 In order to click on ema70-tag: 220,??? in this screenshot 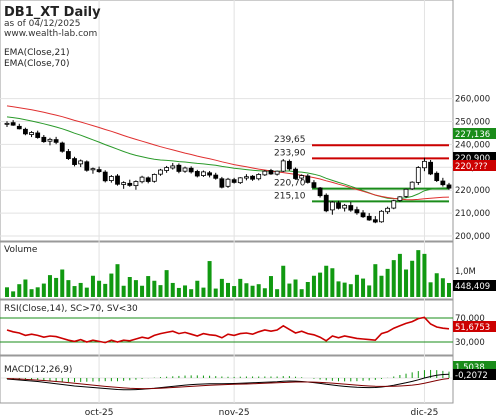, I will do `click(471, 167)`.